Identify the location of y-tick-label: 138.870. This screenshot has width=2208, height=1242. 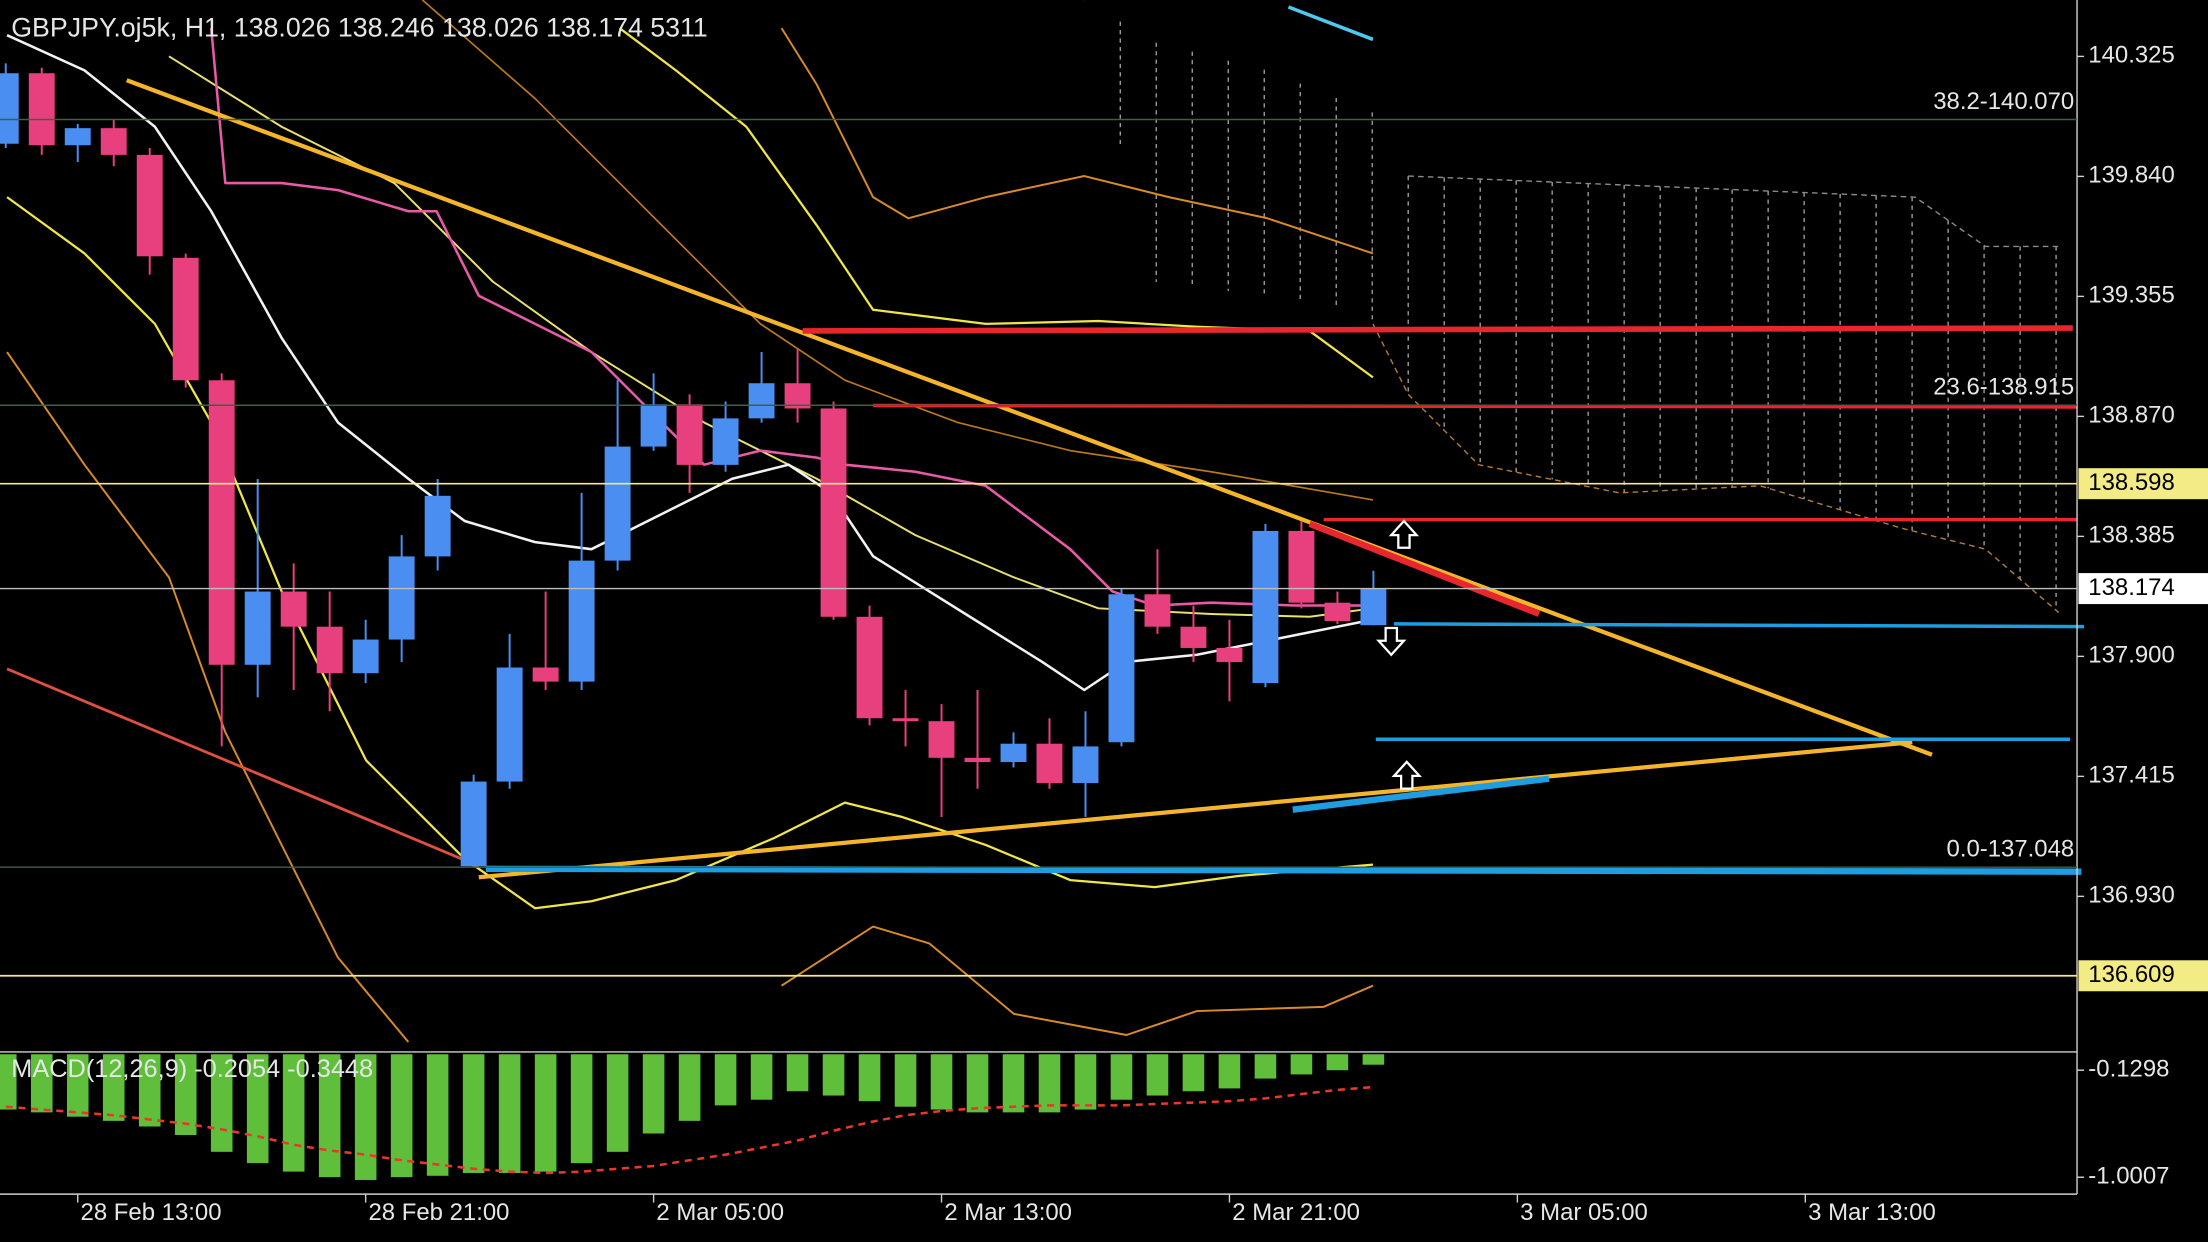
(2131, 415).